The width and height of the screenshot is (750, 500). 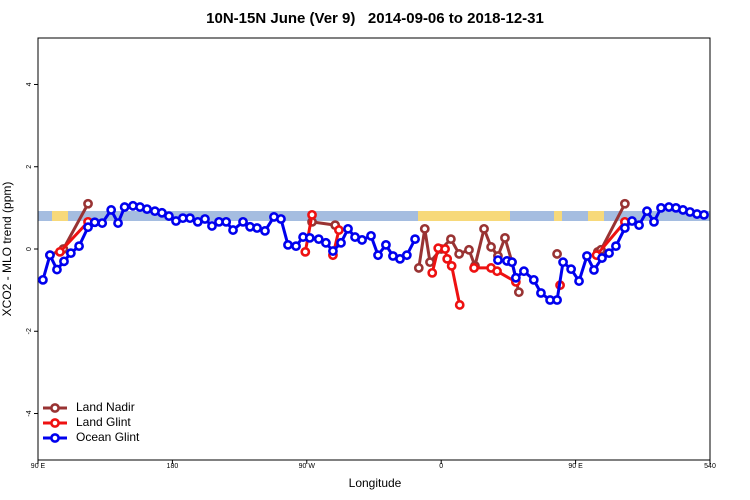 What do you see at coordinates (108, 437) in the screenshot?
I see `legend-label: Ocean Glint` at bounding box center [108, 437].